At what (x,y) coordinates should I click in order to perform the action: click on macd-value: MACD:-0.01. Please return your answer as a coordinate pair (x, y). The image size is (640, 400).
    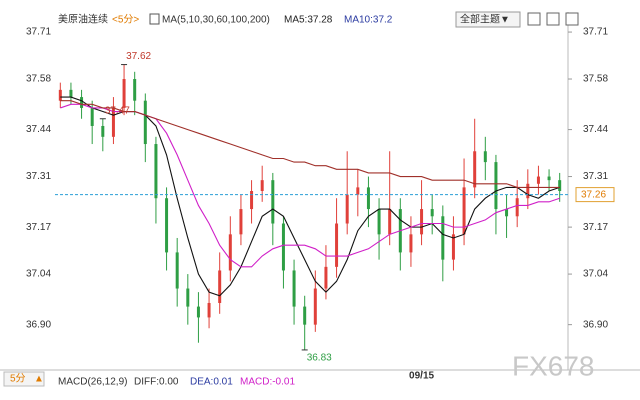
    Looking at the image, I should click on (267, 382).